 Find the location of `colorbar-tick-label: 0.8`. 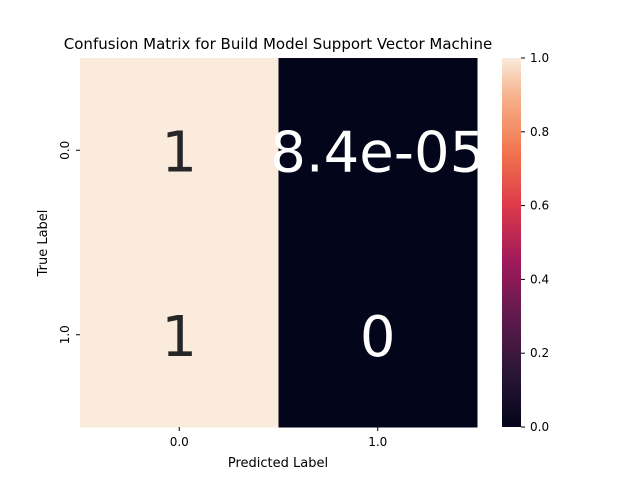

colorbar-tick-label: 0.8 is located at coordinates (539, 132).